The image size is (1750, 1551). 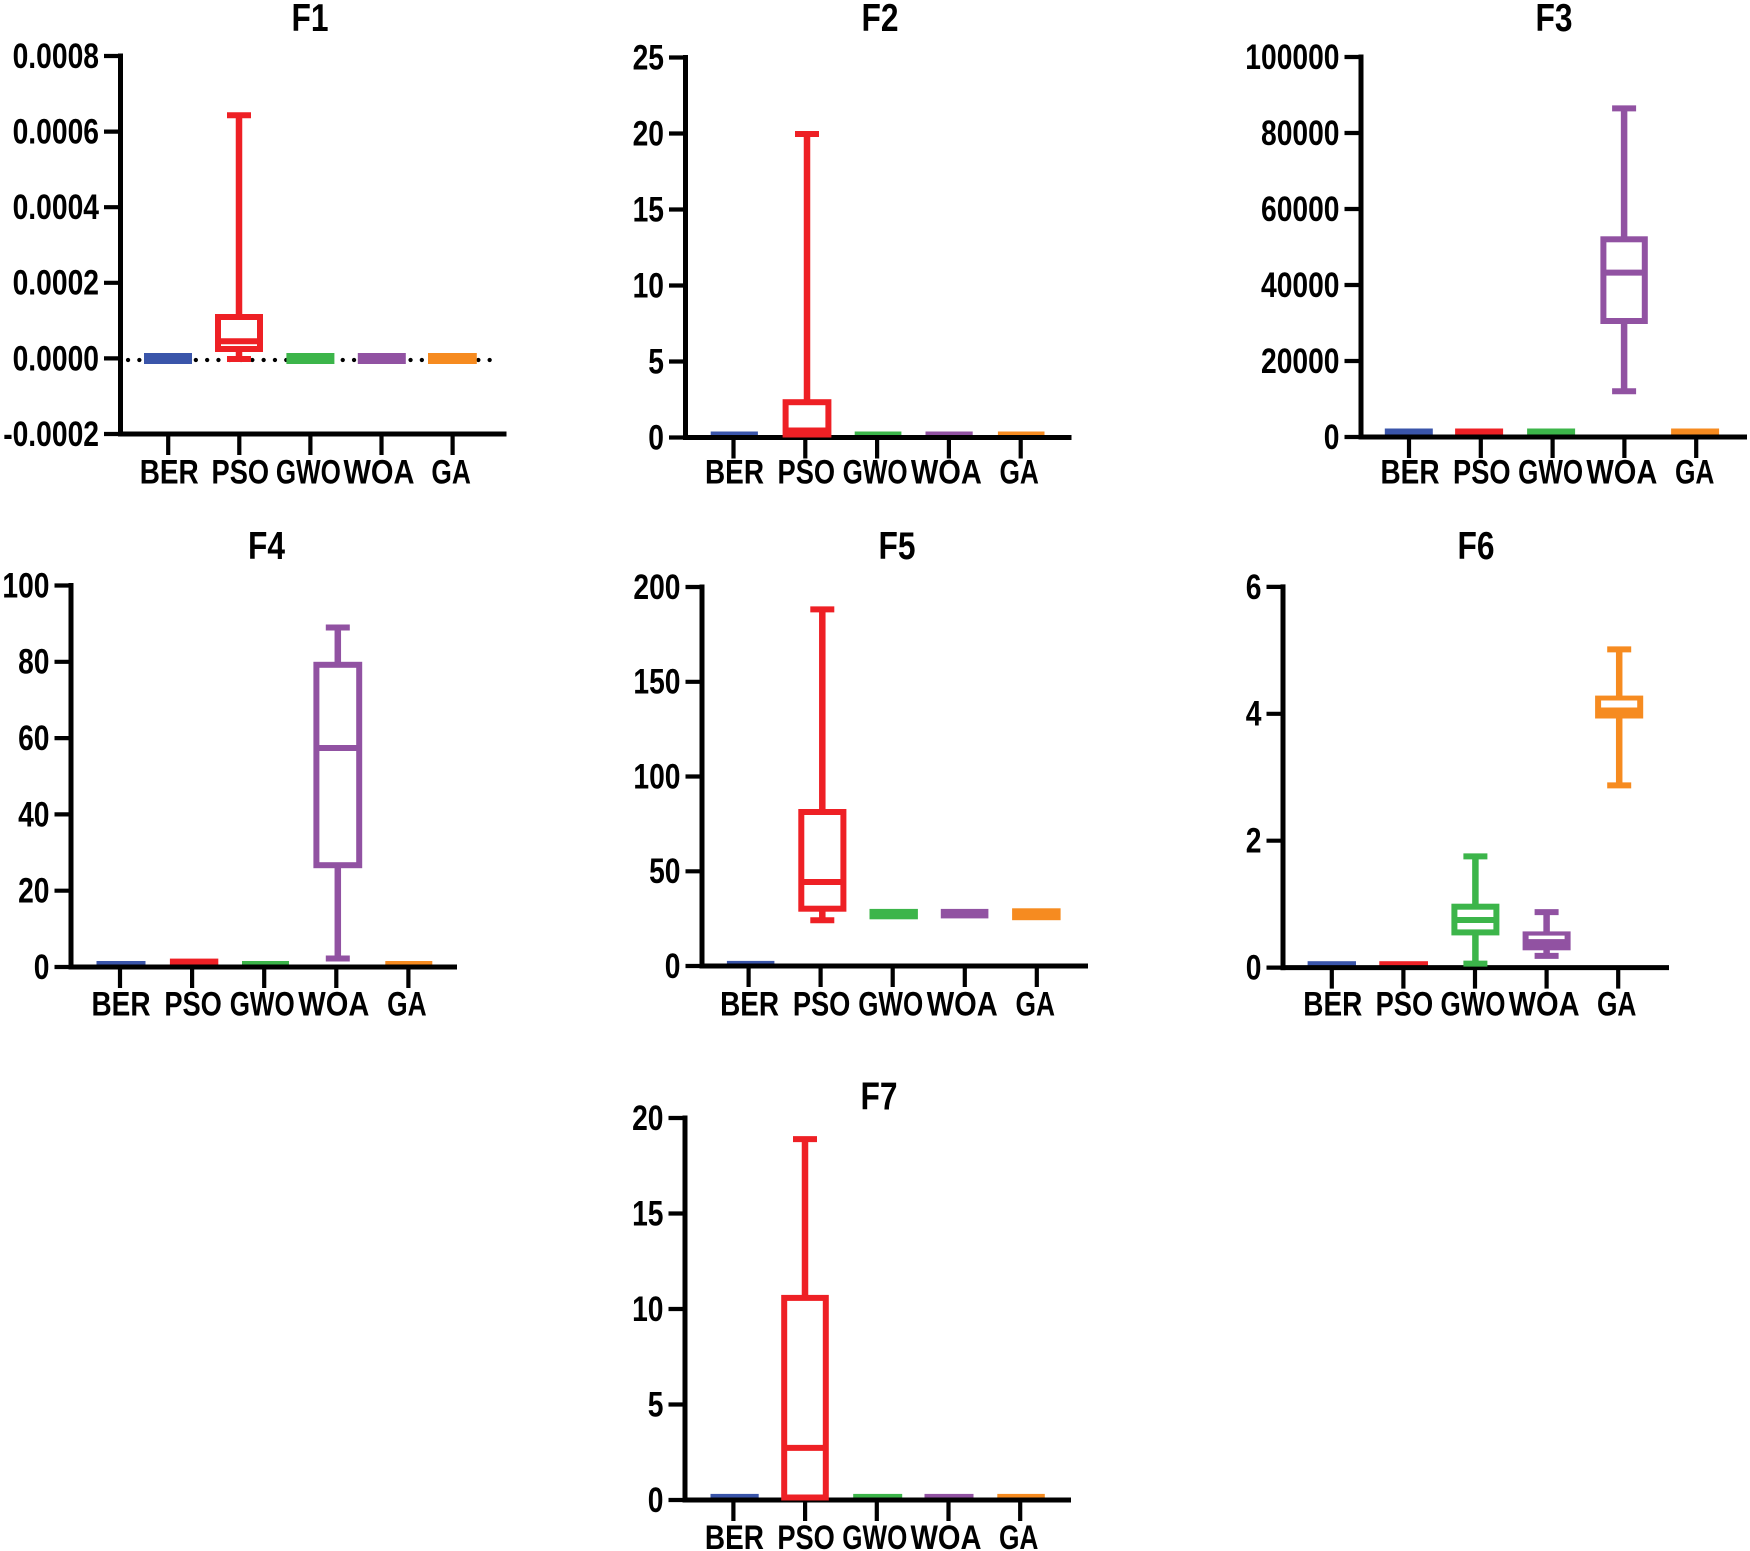 What do you see at coordinates (33, 814) in the screenshot?
I see `svg-text: 40` at bounding box center [33, 814].